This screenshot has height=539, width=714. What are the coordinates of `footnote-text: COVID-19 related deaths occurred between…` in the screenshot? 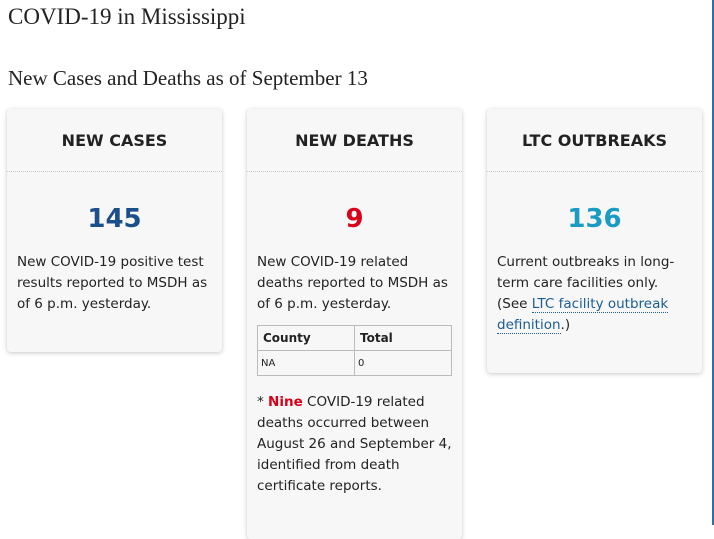 It's located at (354, 444).